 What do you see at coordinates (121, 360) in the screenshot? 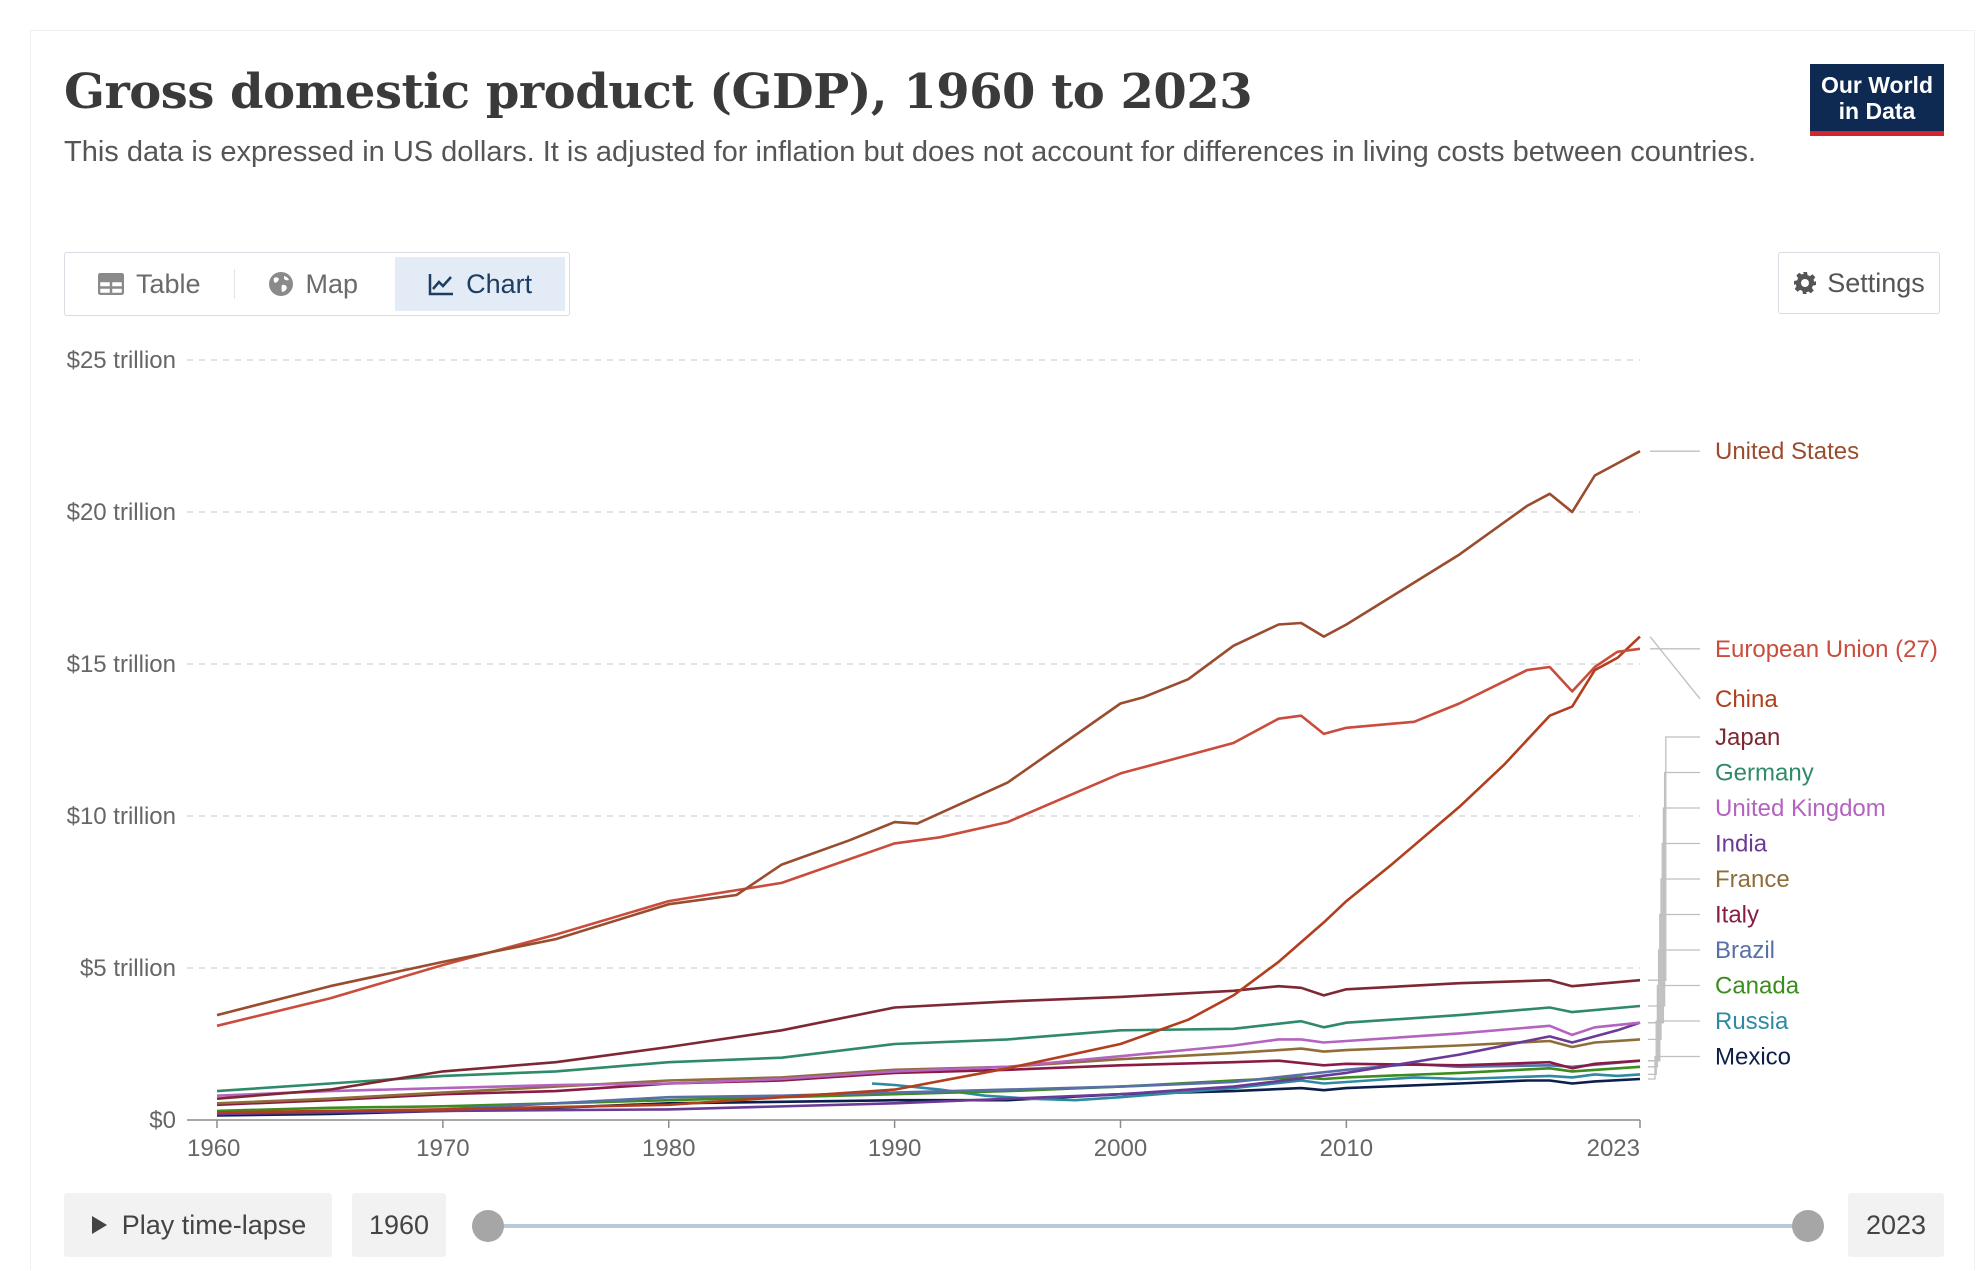
I see `y-tick-label: $25 trillion` at bounding box center [121, 360].